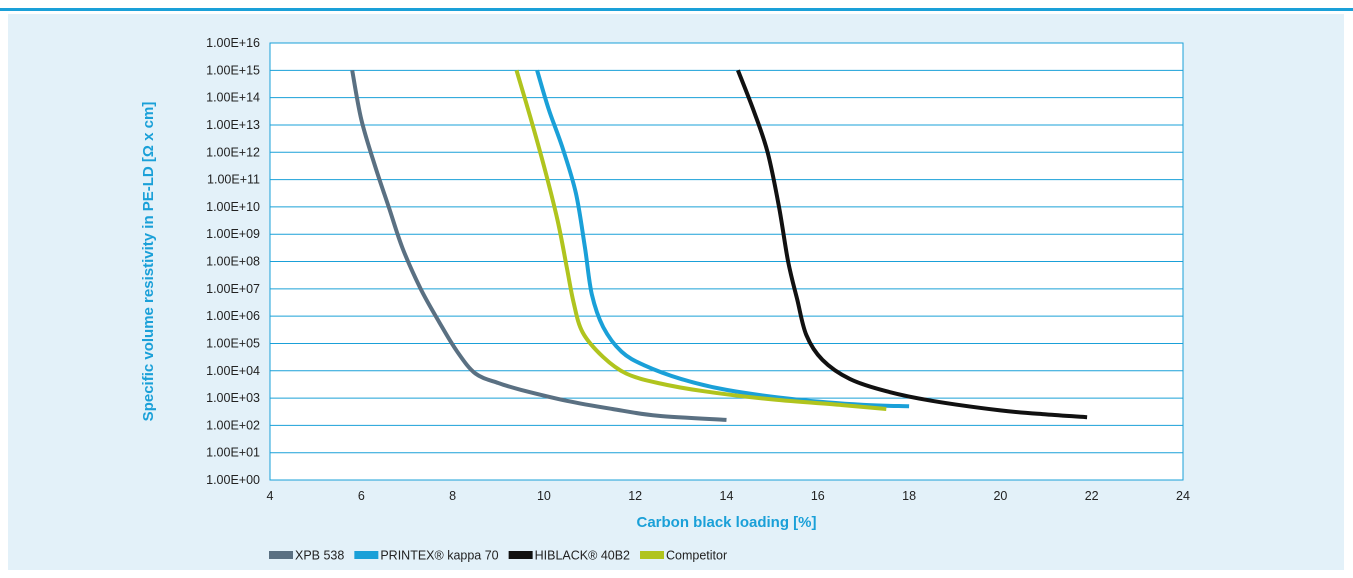 The image size is (1353, 578). Describe the element at coordinates (1092, 496) in the screenshot. I see `x-tick-label: 22` at that location.